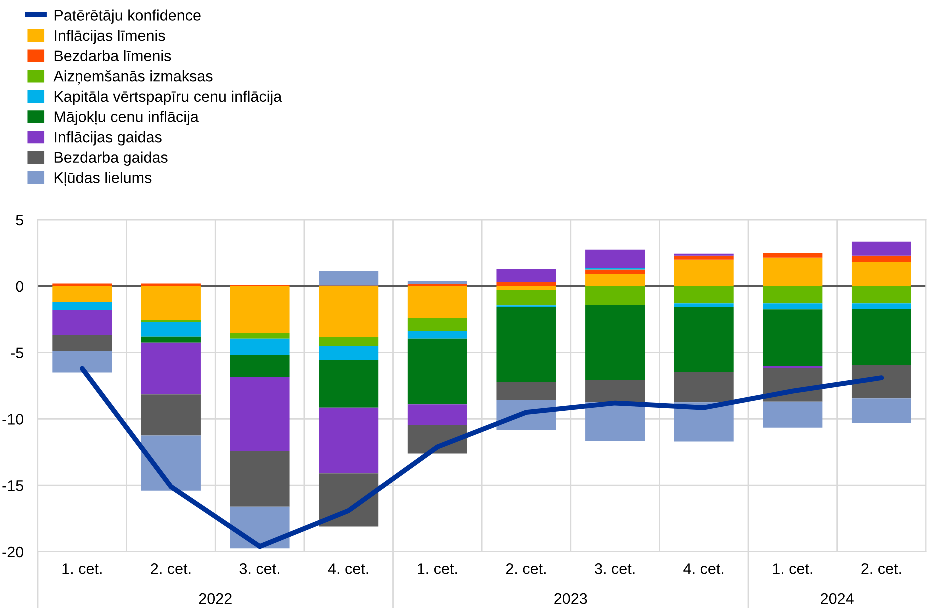 This screenshot has width=928, height=608. Describe the element at coordinates (113, 56) in the screenshot. I see `legend-label: Bezdarba līmenis` at that location.